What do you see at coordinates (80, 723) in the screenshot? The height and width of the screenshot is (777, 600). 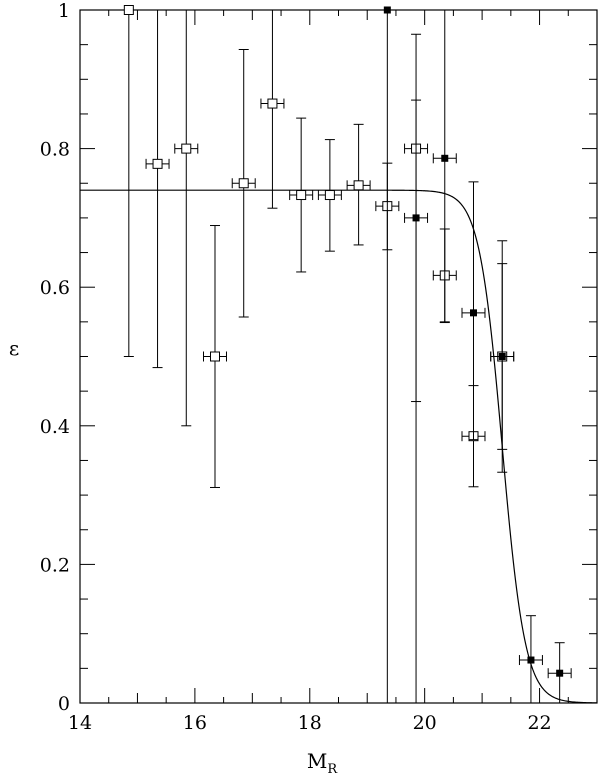 I see `x-tick-label: 14` at bounding box center [80, 723].